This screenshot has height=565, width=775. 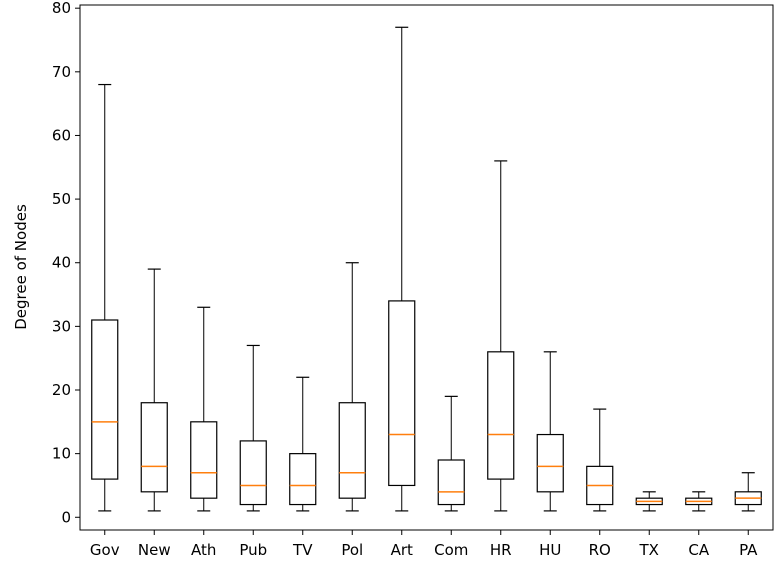 I want to click on x-tick-label: CA, so click(x=698, y=550).